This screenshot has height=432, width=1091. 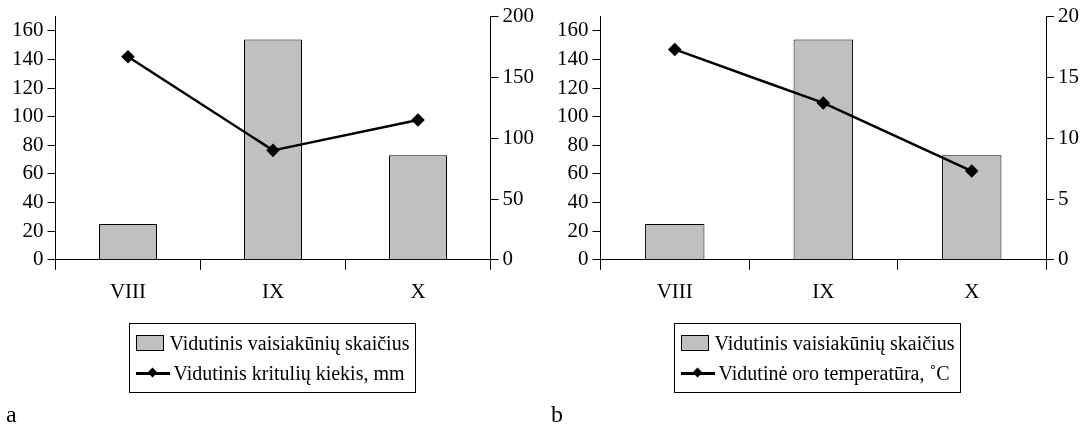 I want to click on y2-tick-label: 15, so click(x=1068, y=75).